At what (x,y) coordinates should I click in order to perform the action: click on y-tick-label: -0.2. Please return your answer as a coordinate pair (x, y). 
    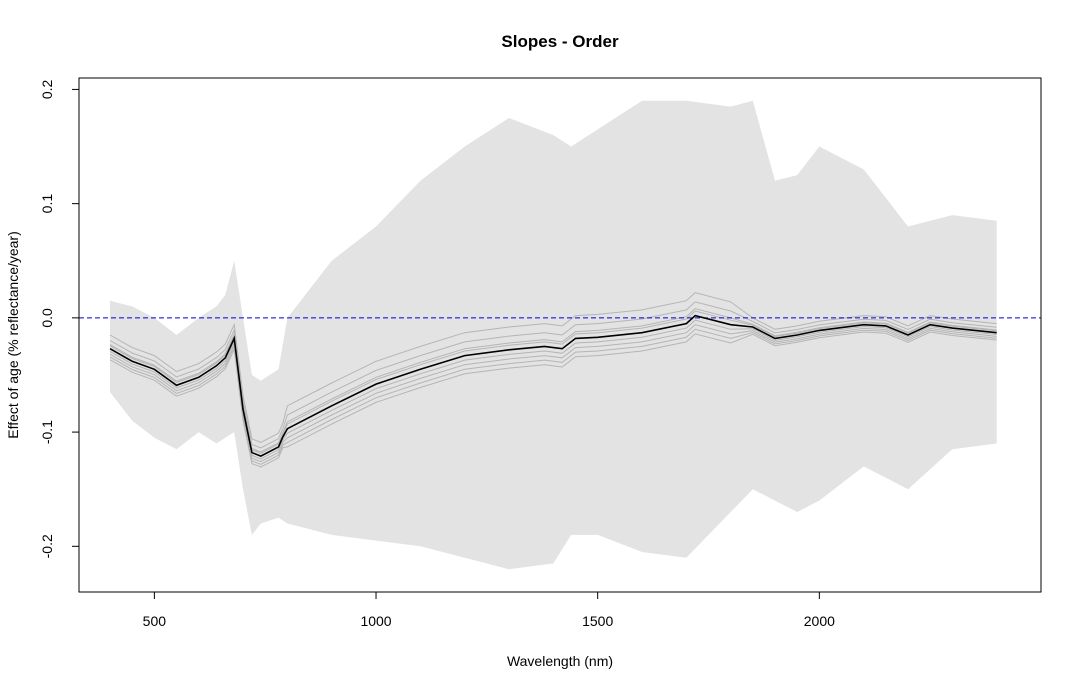
    Looking at the image, I should click on (47, 546).